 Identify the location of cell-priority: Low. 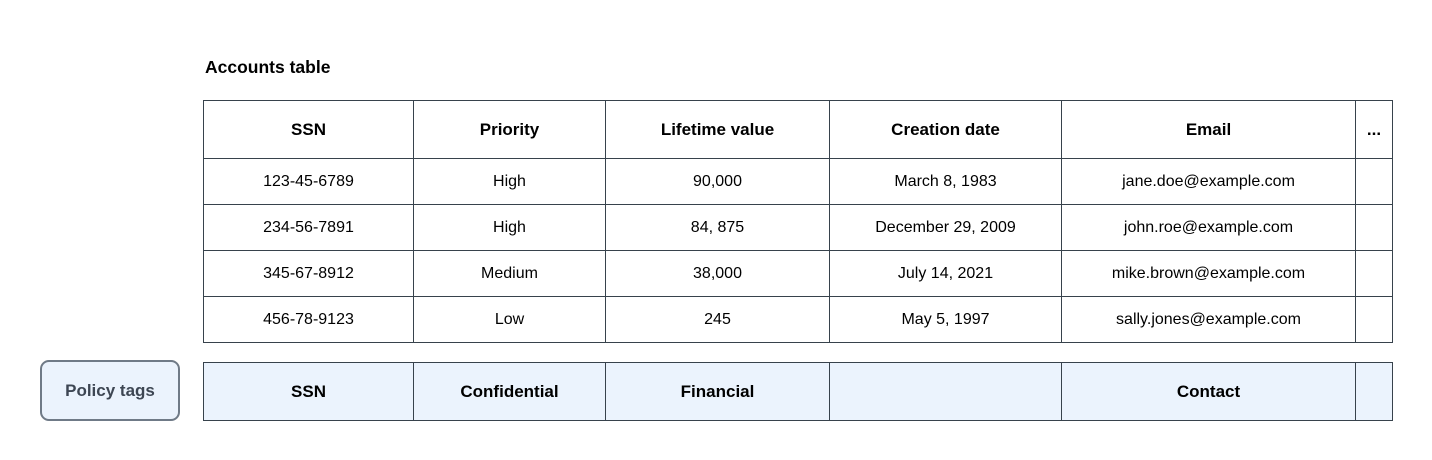
(509, 319).